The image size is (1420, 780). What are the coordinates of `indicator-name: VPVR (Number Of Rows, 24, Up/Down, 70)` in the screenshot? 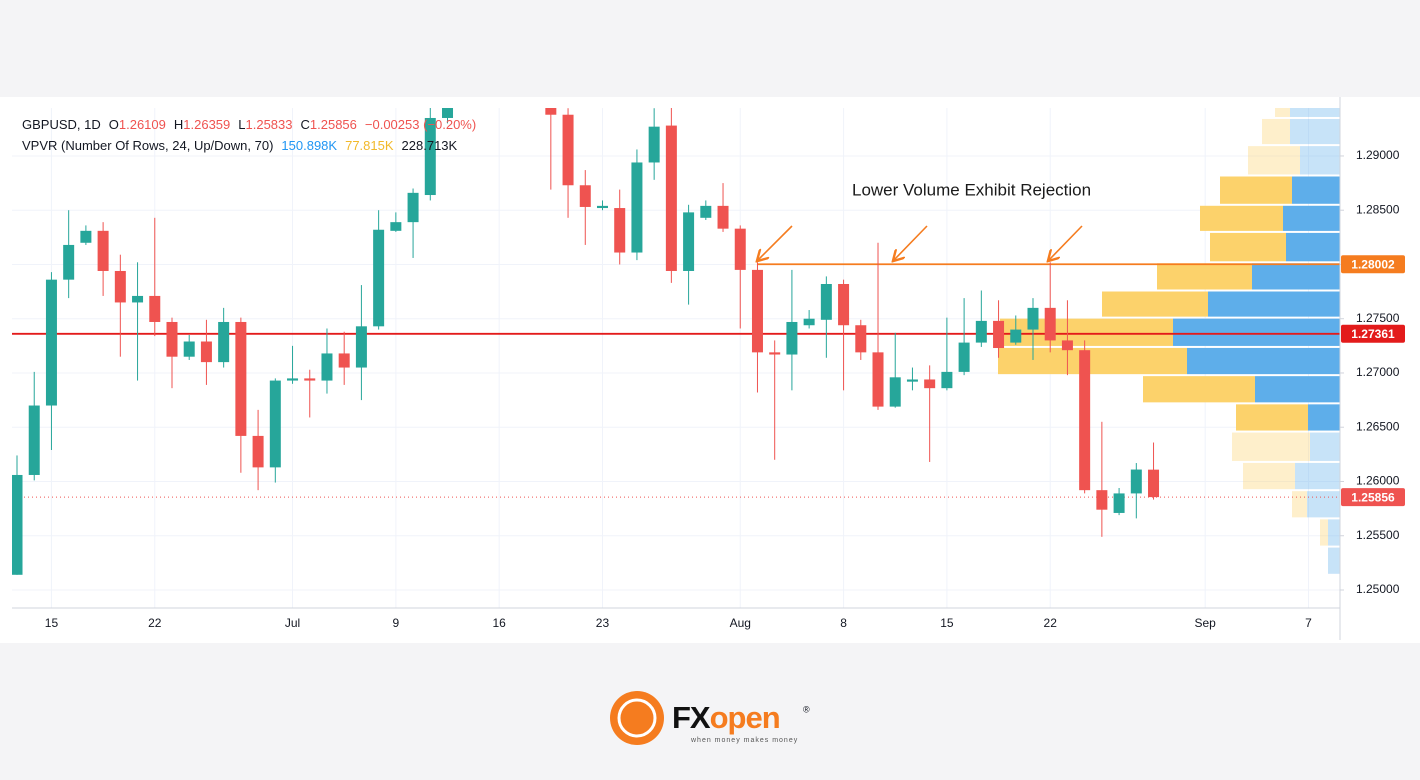 It's located at (147, 145).